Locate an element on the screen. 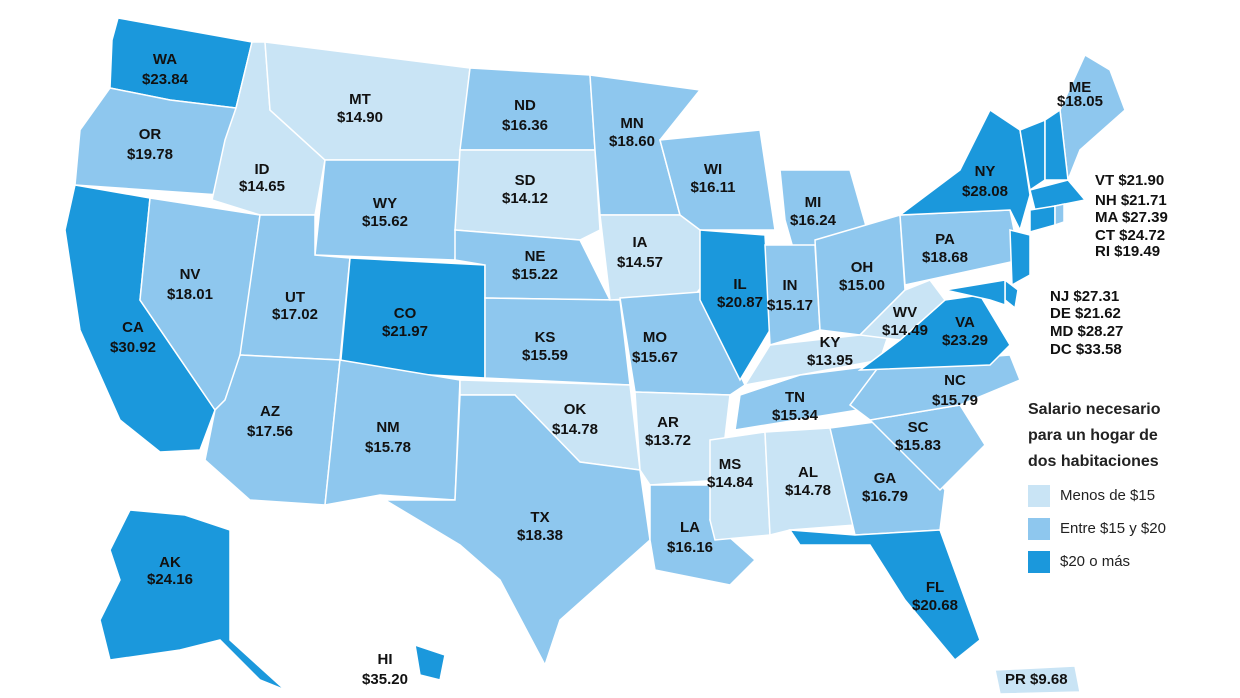  state-abbr: SC is located at coordinates (918, 427).